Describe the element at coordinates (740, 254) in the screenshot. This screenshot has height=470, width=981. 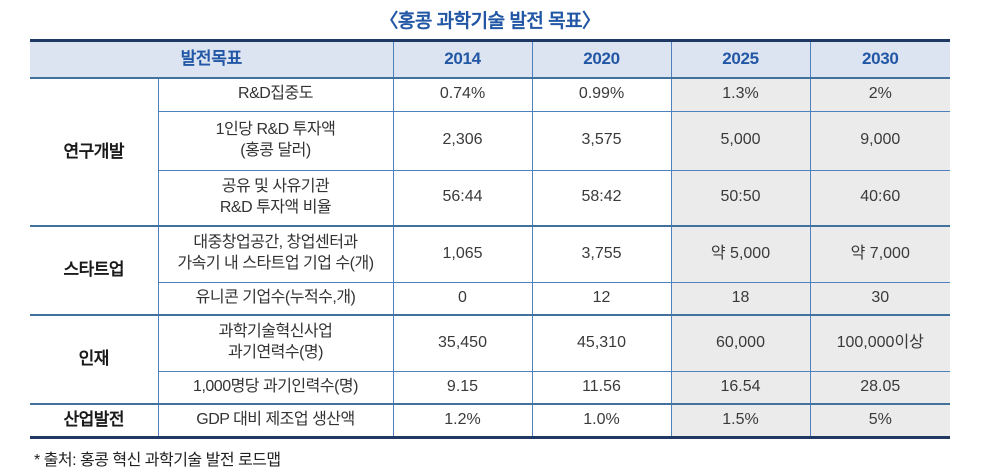
I see `value-cell: 약 5,000` at that location.